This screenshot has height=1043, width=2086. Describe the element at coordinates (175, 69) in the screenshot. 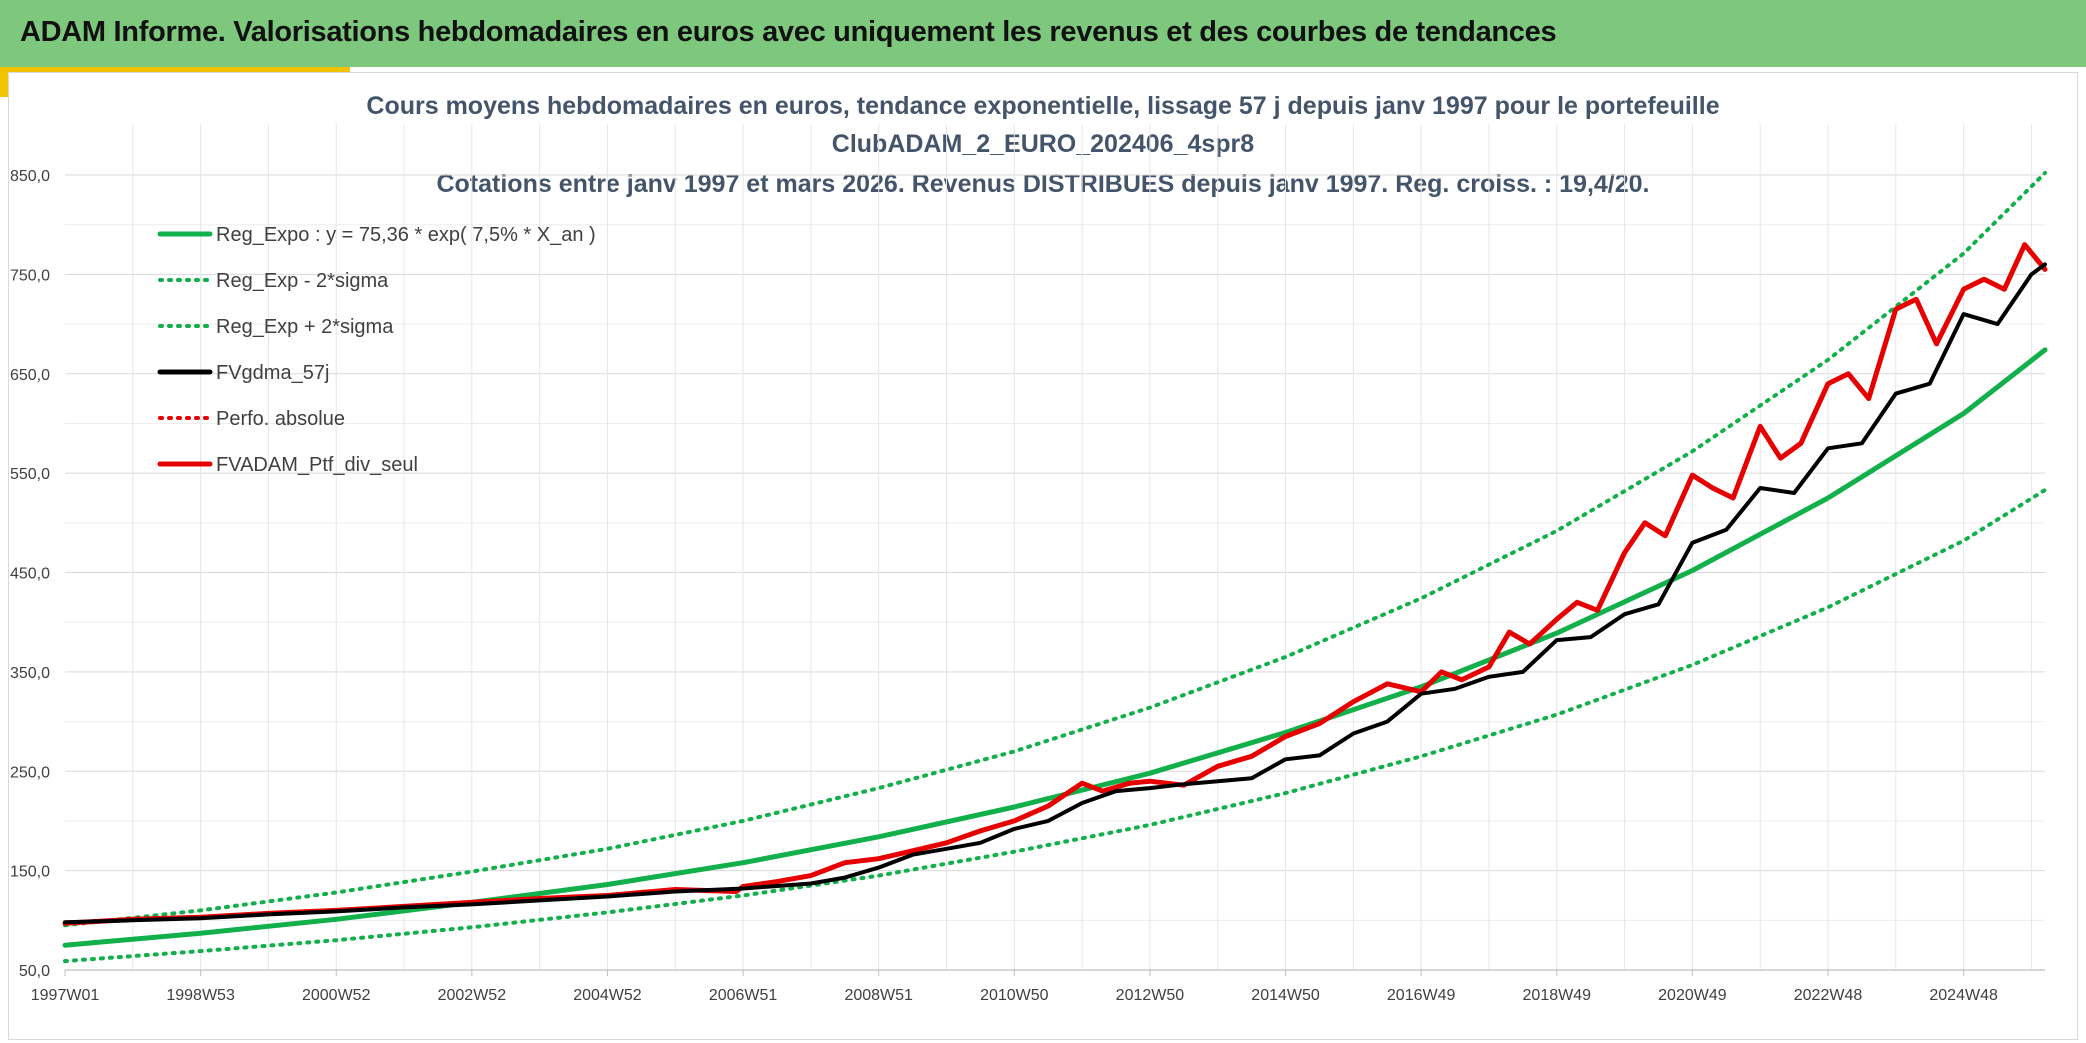

I see `accent-stripe` at that location.